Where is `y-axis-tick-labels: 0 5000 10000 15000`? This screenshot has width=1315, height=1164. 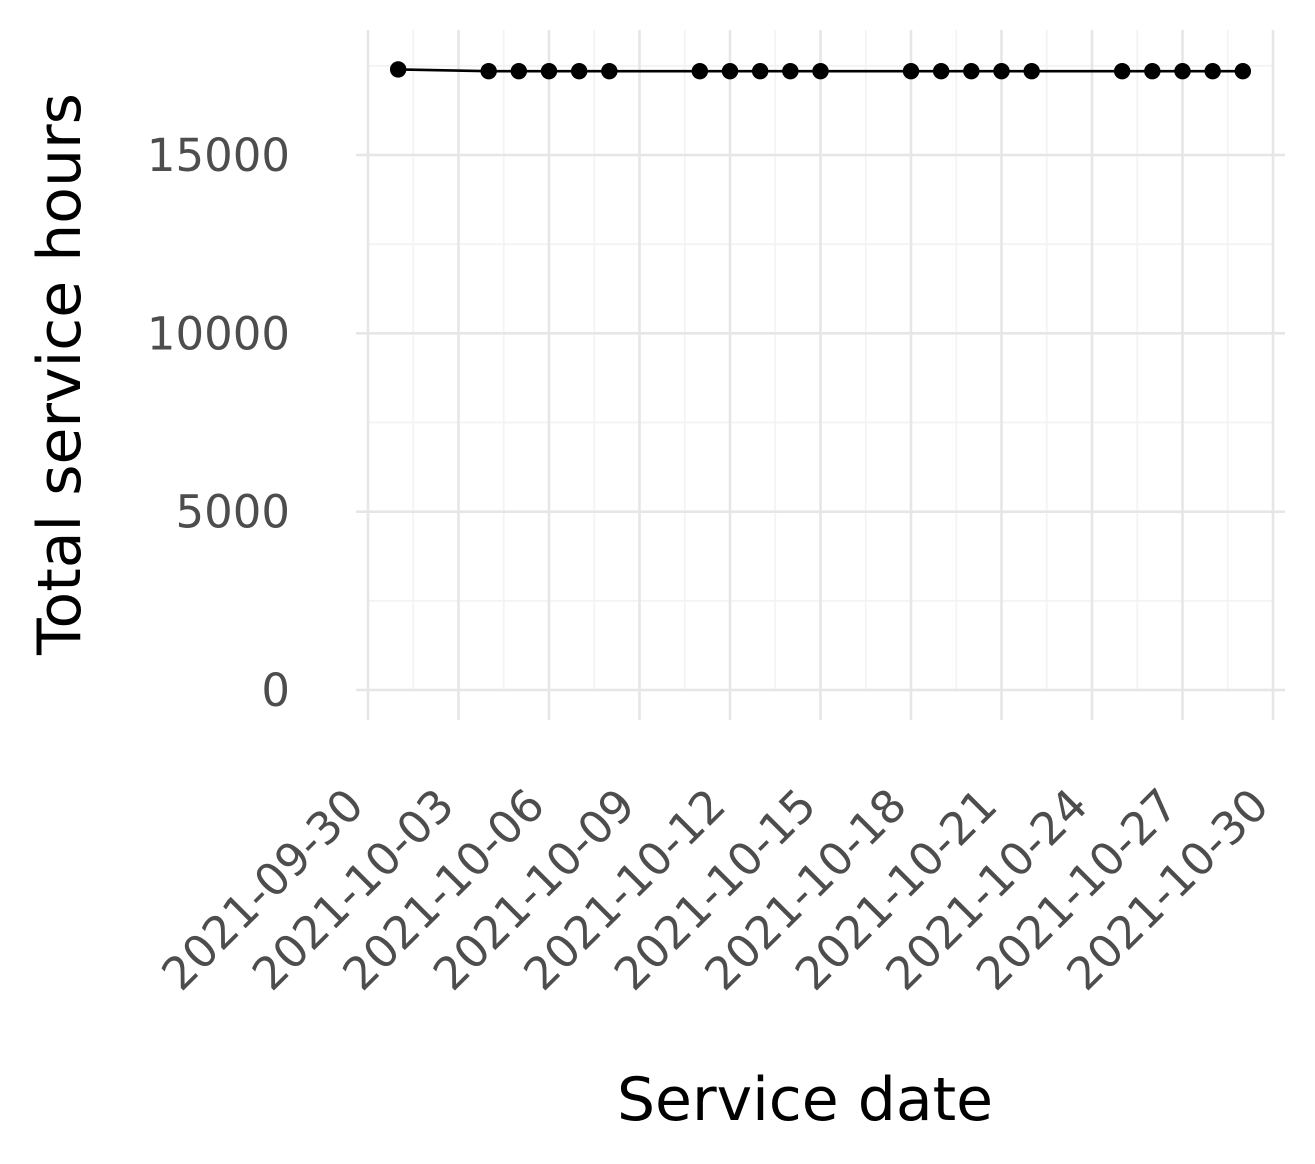 y-axis-tick-labels: 0 5000 10000 15000 is located at coordinates (218, 423).